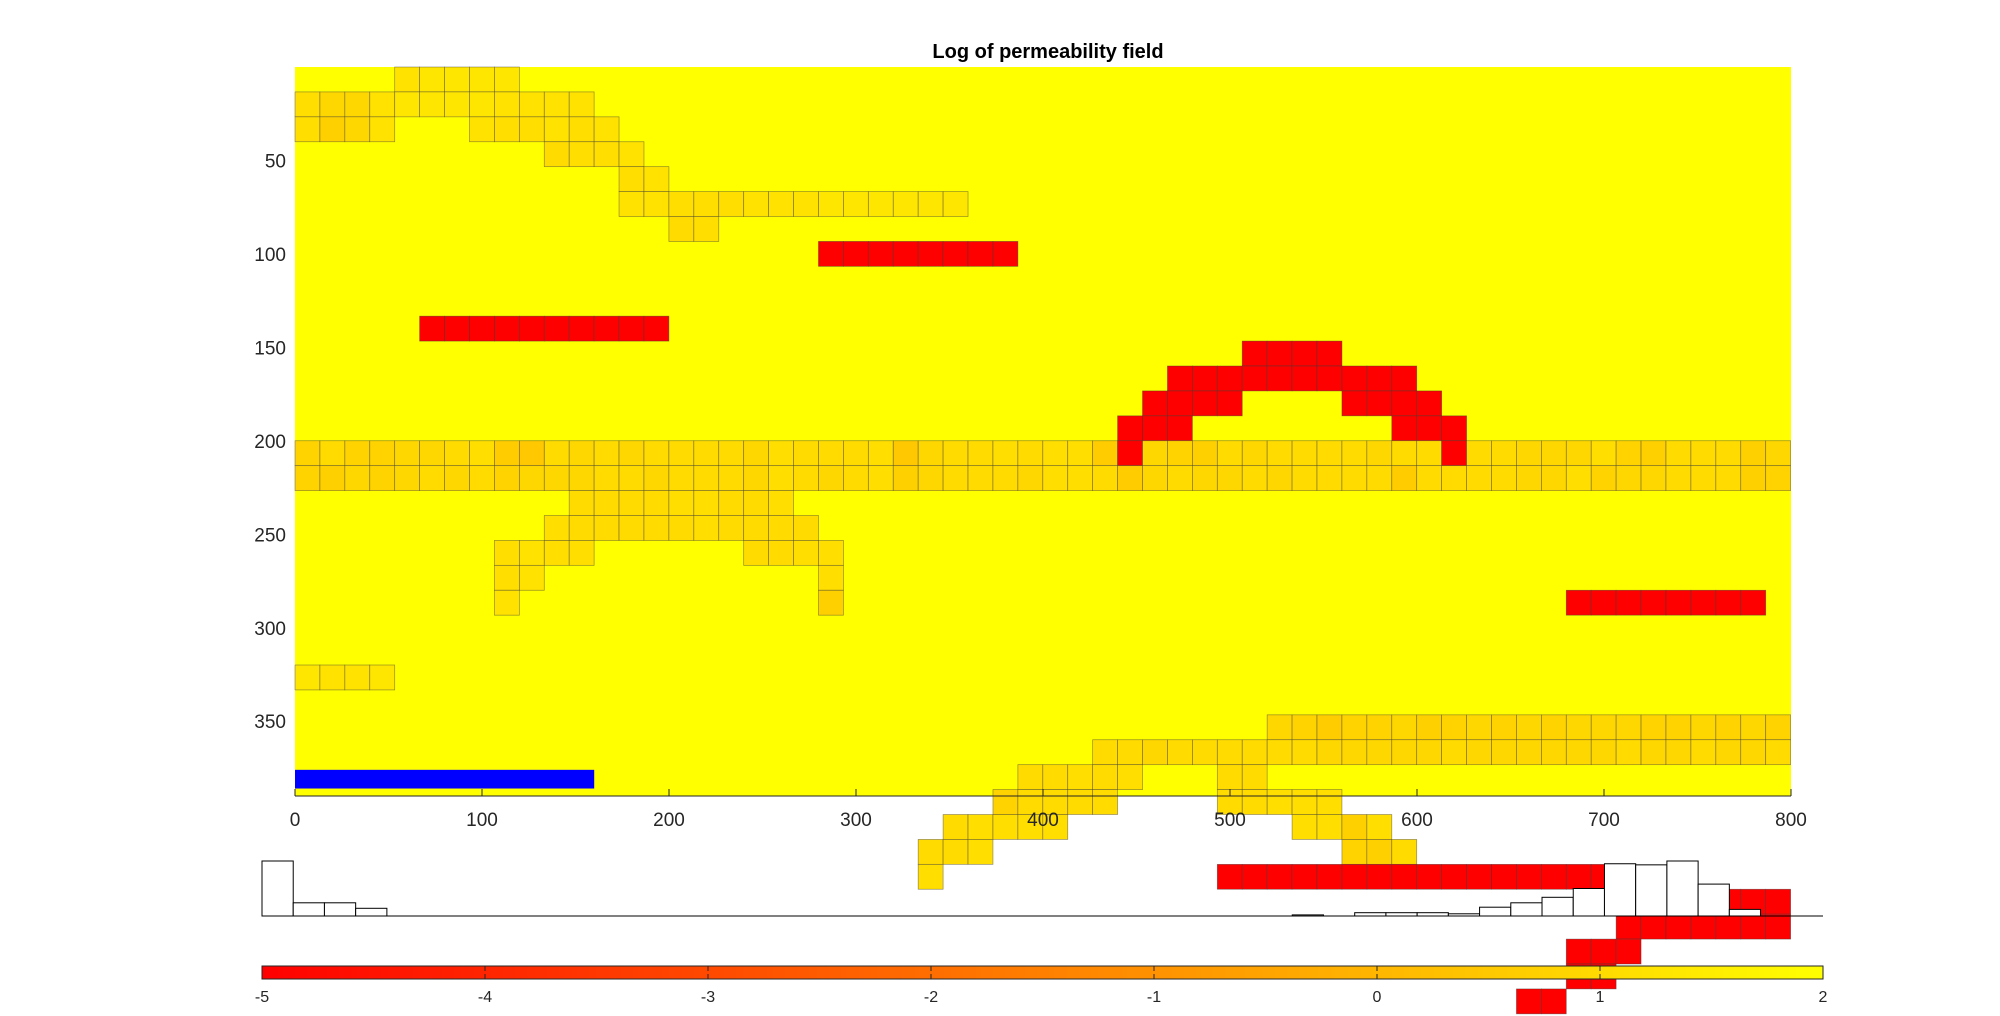 The width and height of the screenshot is (2000, 1016). What do you see at coordinates (295, 820) in the screenshot?
I see `x-tick-label: 0` at bounding box center [295, 820].